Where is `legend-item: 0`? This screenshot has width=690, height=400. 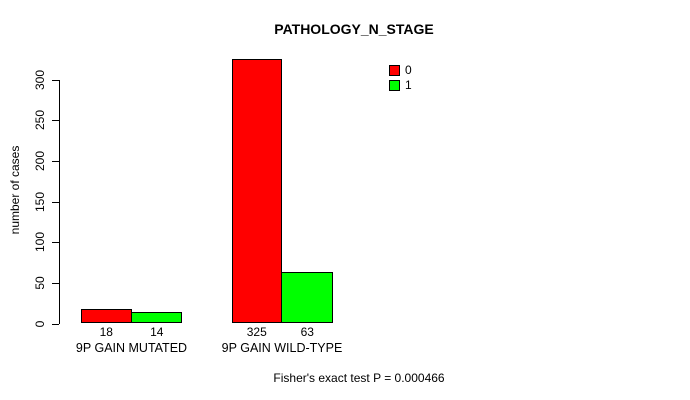
legend-item: 0 is located at coordinates (400, 70).